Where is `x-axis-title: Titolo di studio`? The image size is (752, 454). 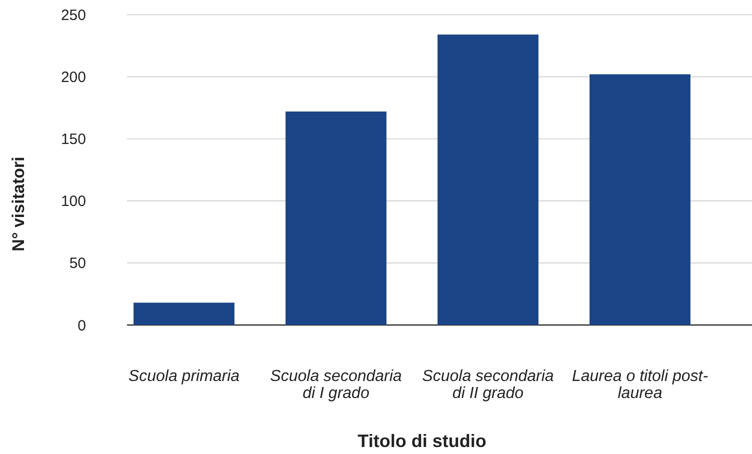
x-axis-title: Titolo di studio is located at coordinates (422, 441).